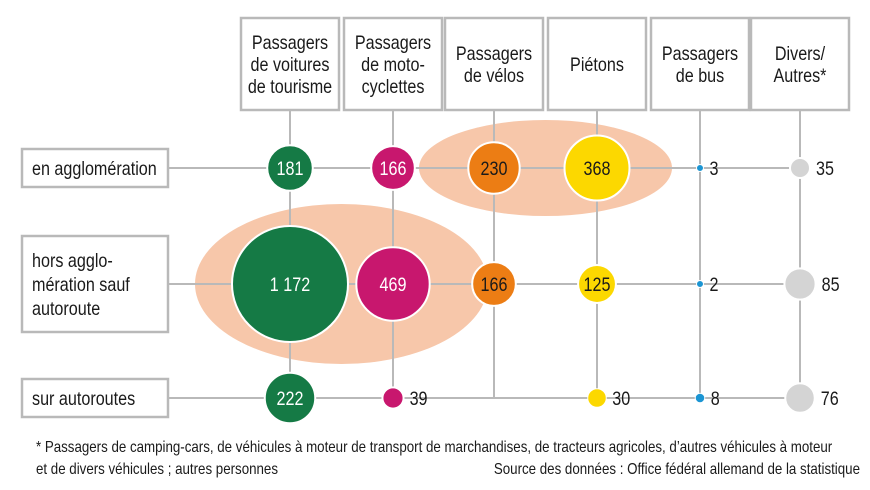 Image resolution: width=870 pixels, height=490 pixels. Describe the element at coordinates (621, 399) in the screenshot. I see `value-label: 30` at that location.